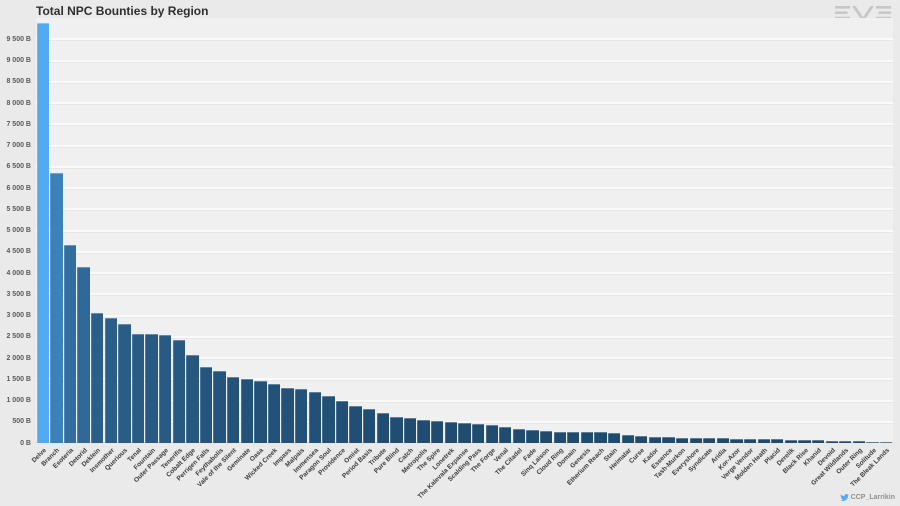 Image resolution: width=900 pixels, height=506 pixels. What do you see at coordinates (505, 435) in the screenshot?
I see `bar-venal` at bounding box center [505, 435].